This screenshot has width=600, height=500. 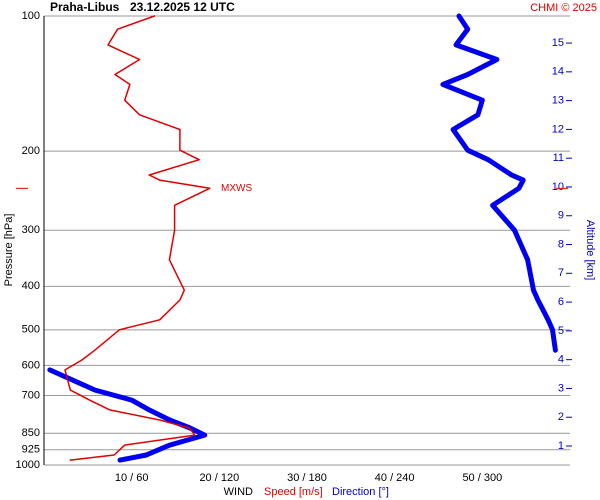 I want to click on y-tick-label: 500, so click(x=31, y=330).